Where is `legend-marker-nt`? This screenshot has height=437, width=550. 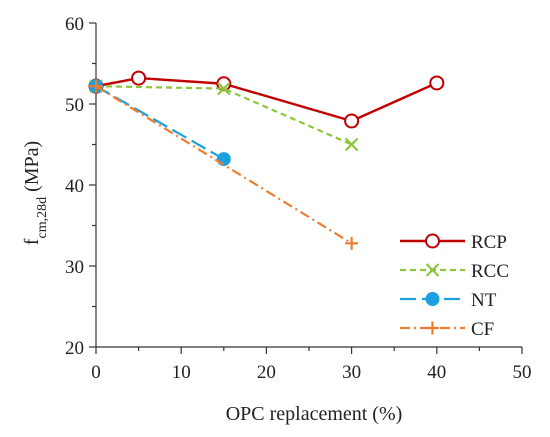 legend-marker-nt is located at coordinates (432, 299).